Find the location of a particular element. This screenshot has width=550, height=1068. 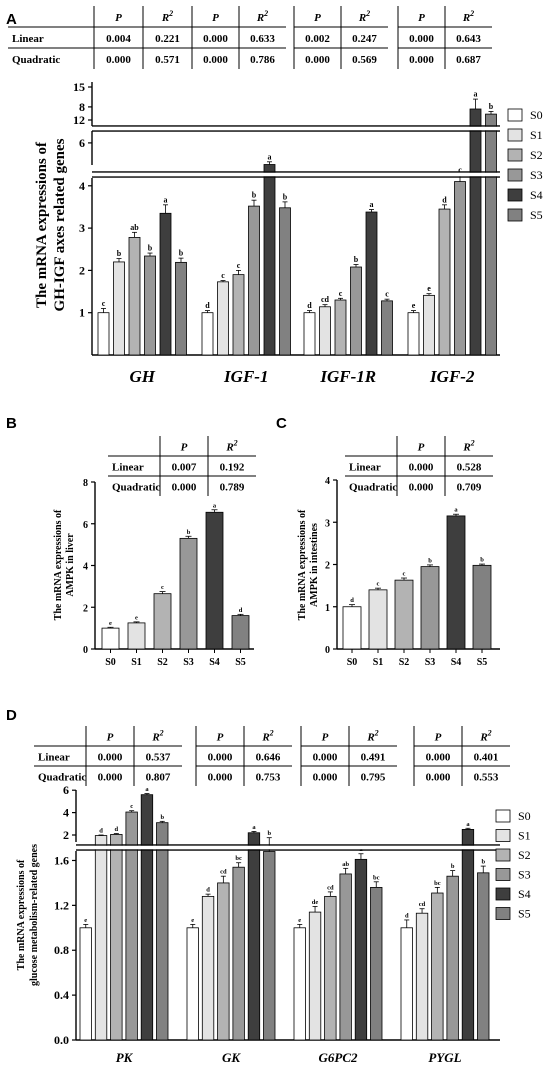

d-stats-2-linear-p: 0.000 is located at coordinates (325, 757).